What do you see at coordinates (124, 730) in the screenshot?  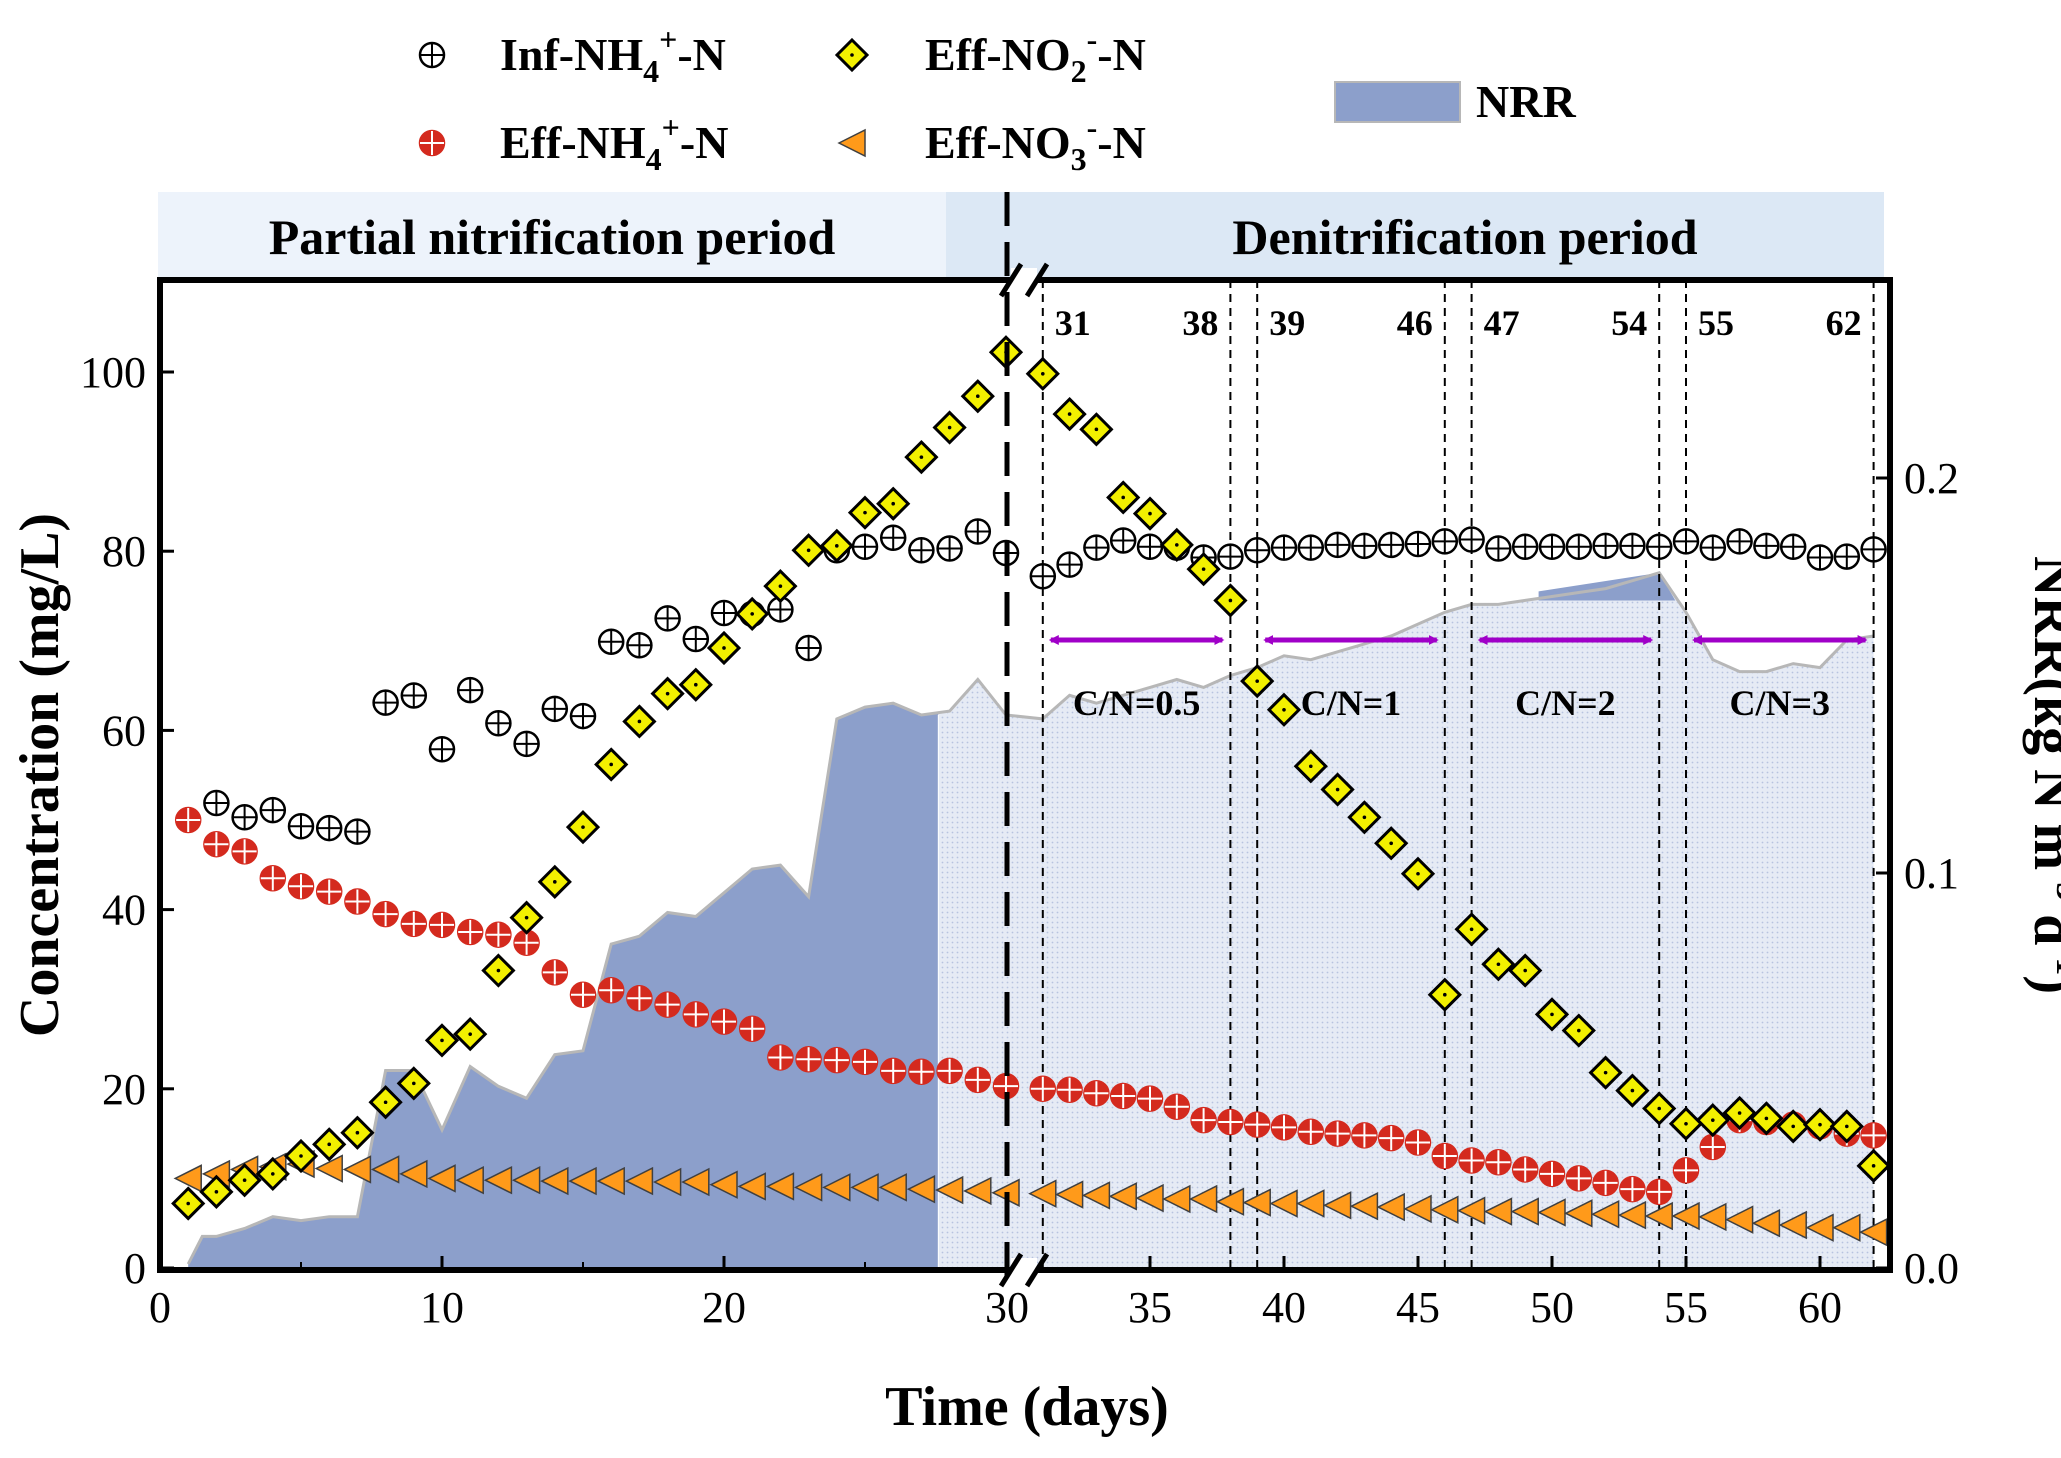 I see `y-tick-label: 60` at bounding box center [124, 730].